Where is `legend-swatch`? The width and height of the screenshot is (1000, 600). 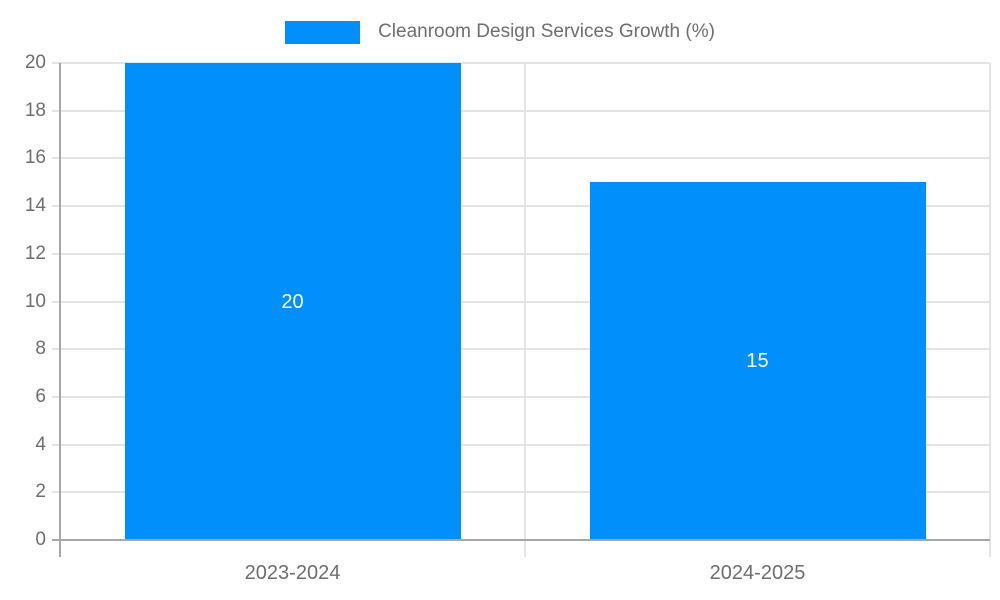 legend-swatch is located at coordinates (323, 32).